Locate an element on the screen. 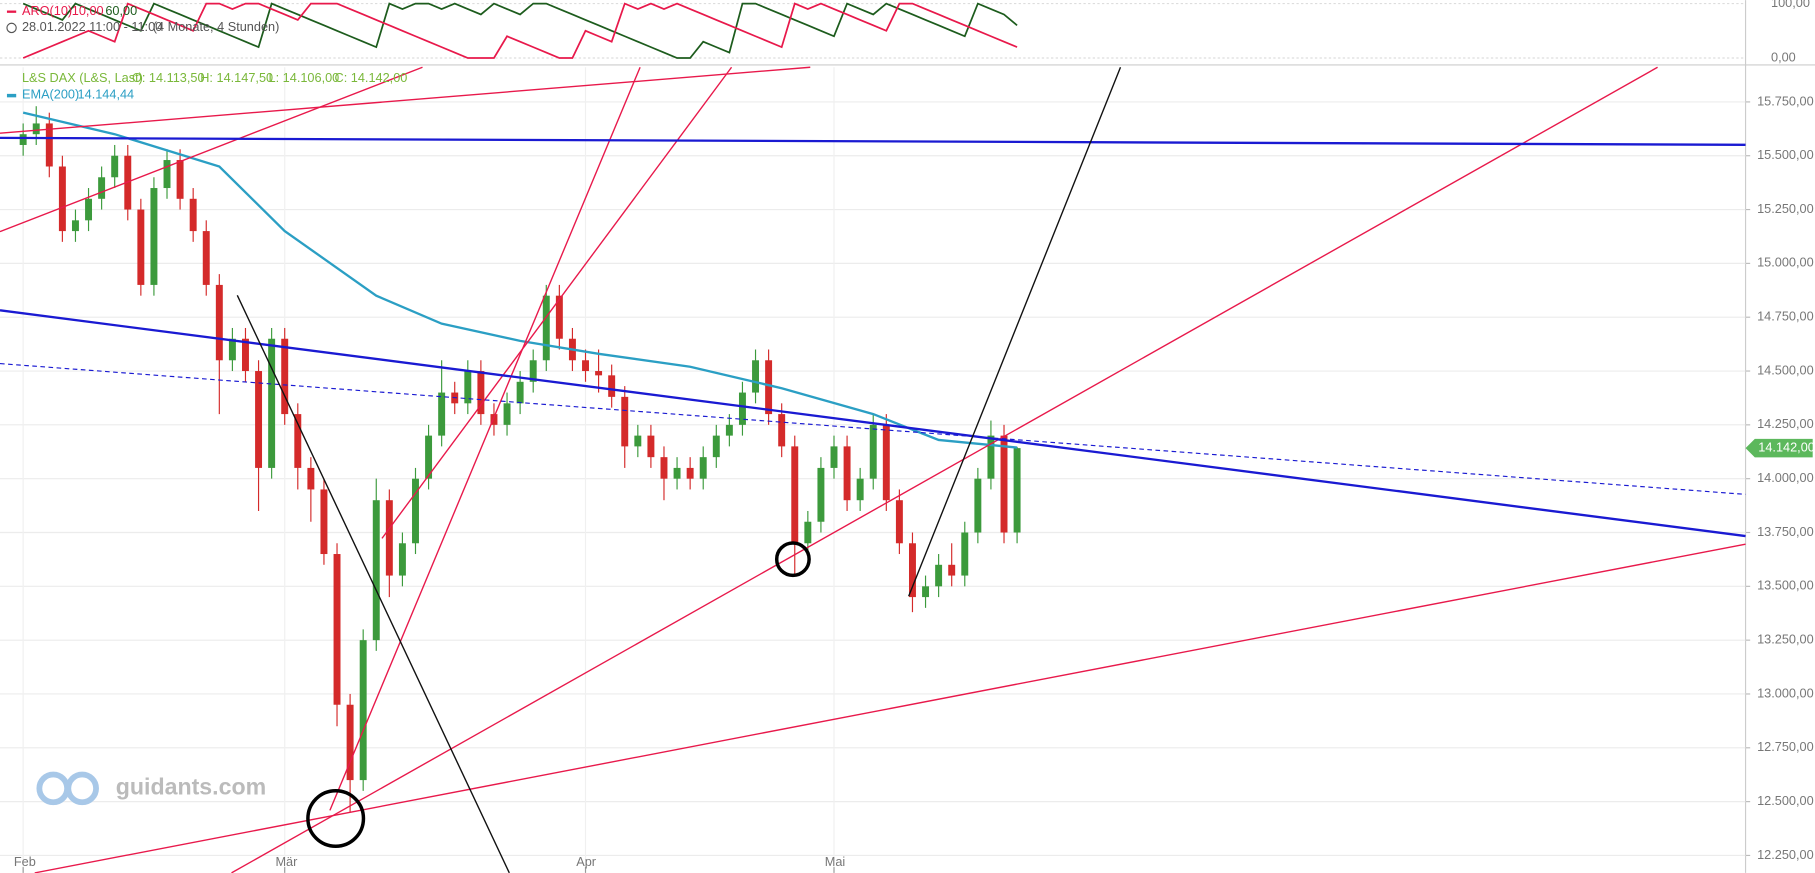 The image size is (1815, 873). legend-label: ARO(10) is located at coordinates (47, 10).